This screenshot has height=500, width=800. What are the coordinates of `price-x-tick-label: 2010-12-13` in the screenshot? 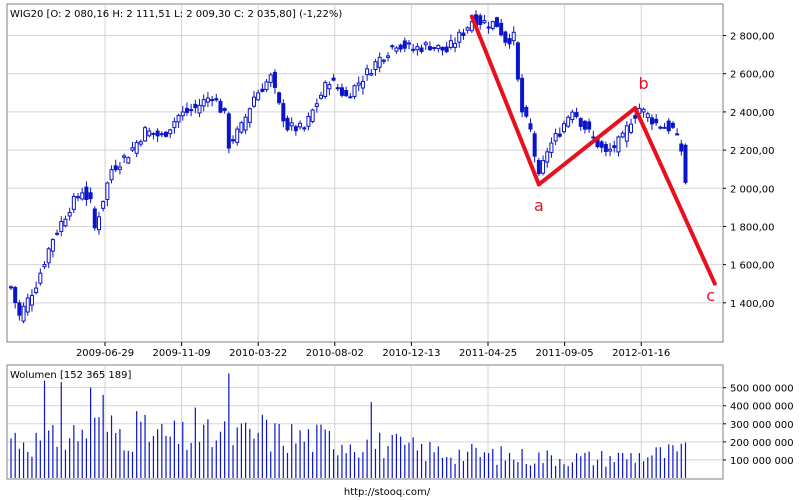 It's located at (411, 353).